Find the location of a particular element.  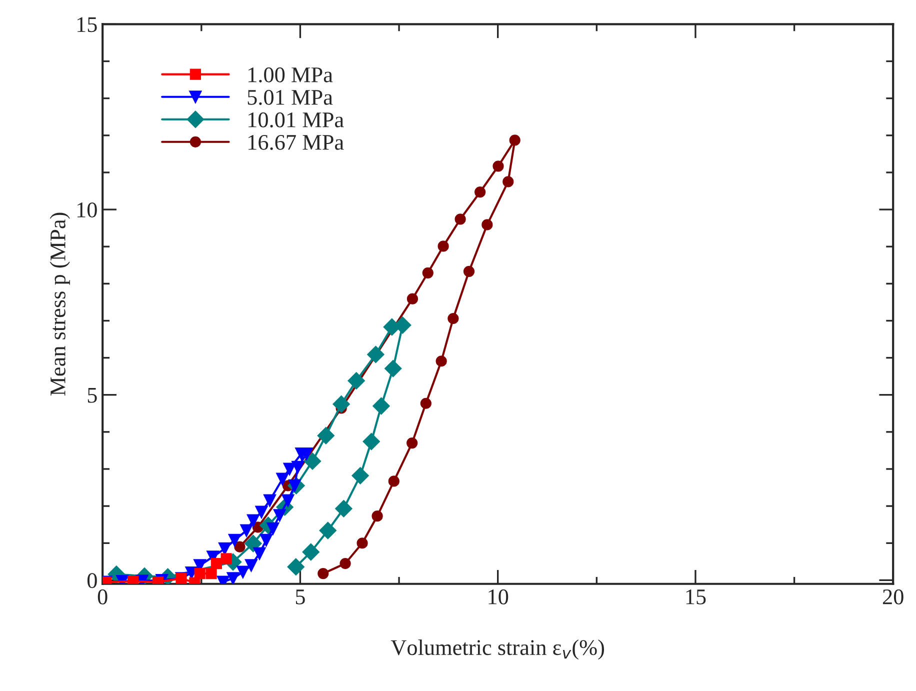

x-tick-label: 5 is located at coordinates (300, 597).